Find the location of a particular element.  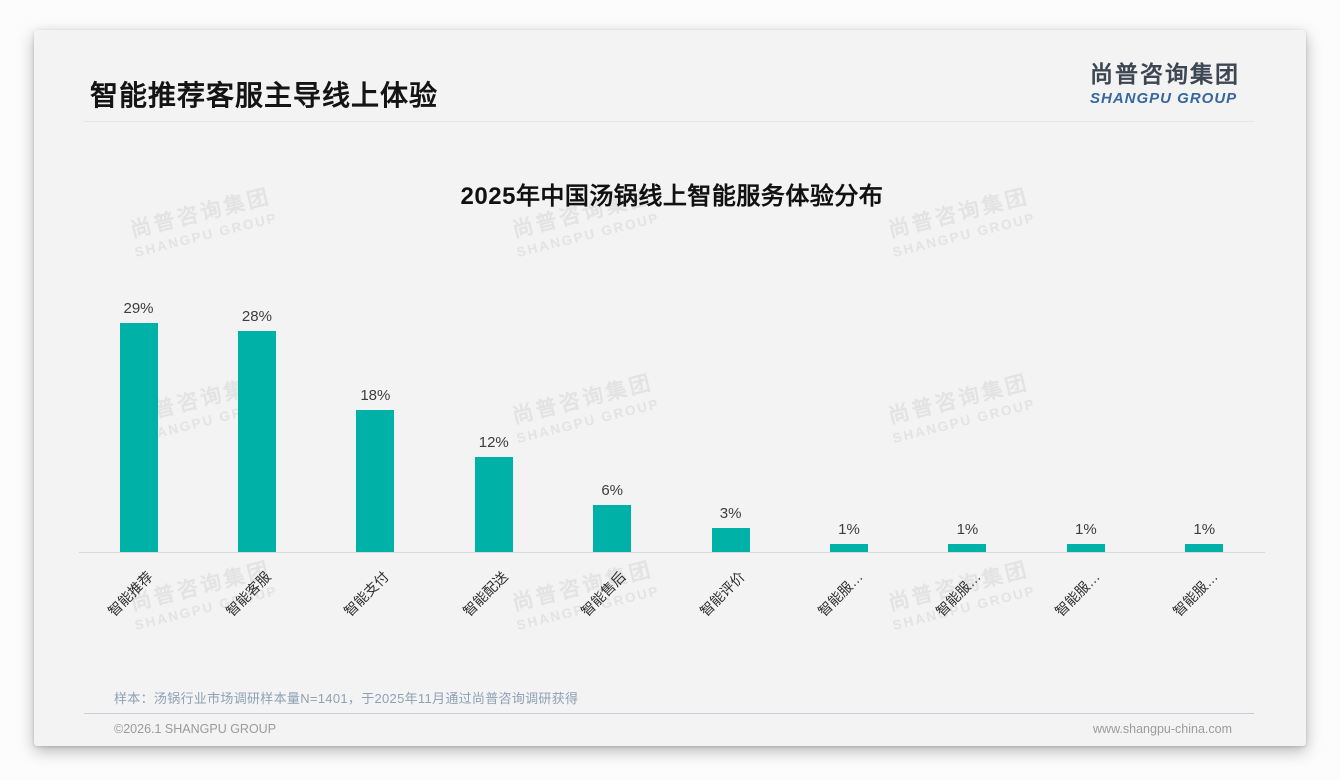

website-link: www.shangpu-china.com is located at coordinates (1162, 729).